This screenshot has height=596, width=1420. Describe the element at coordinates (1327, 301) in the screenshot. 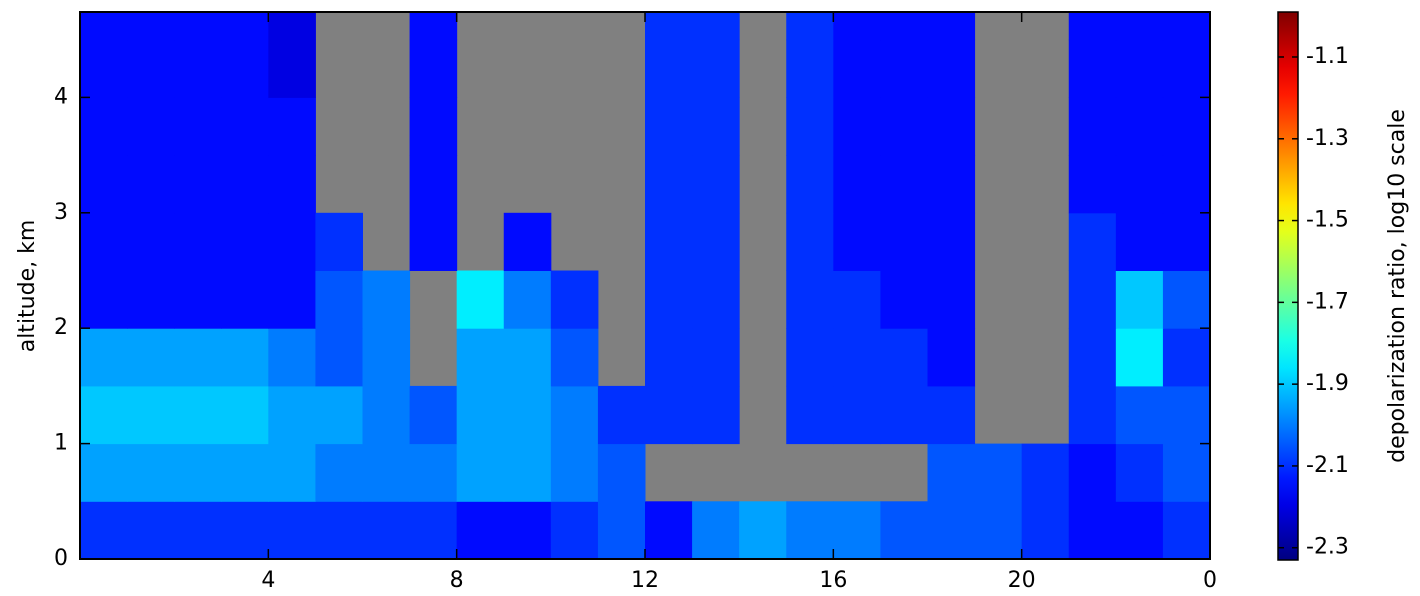

I see `colorbar-tick-label: -1.7` at that location.